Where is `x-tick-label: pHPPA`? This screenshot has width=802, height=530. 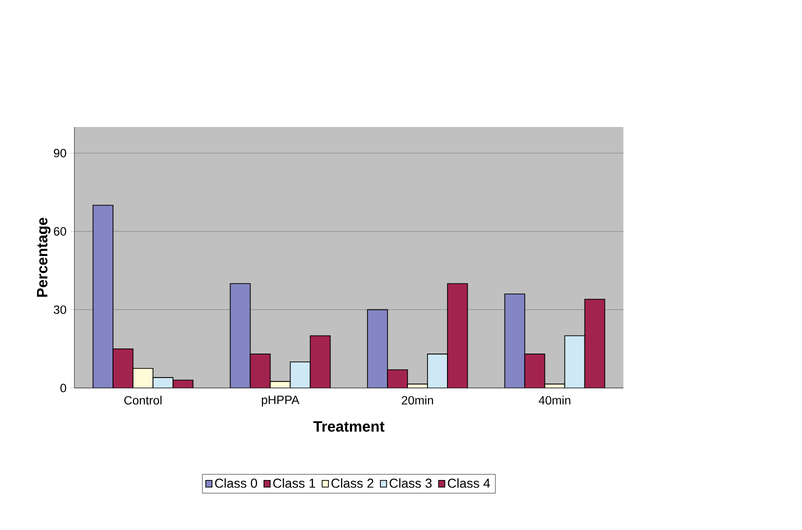 x-tick-label: pHPPA is located at coordinates (281, 401).